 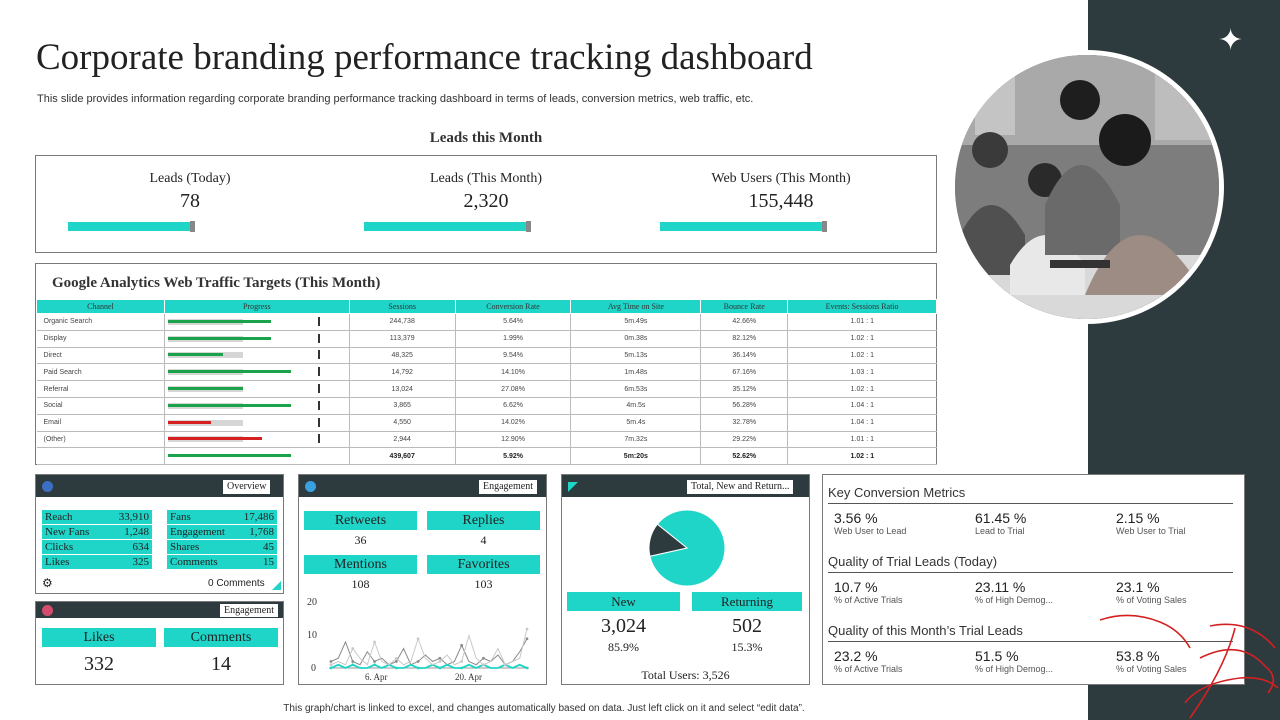 I want to click on engagement-twitter-header: Engagement, so click(x=422, y=486).